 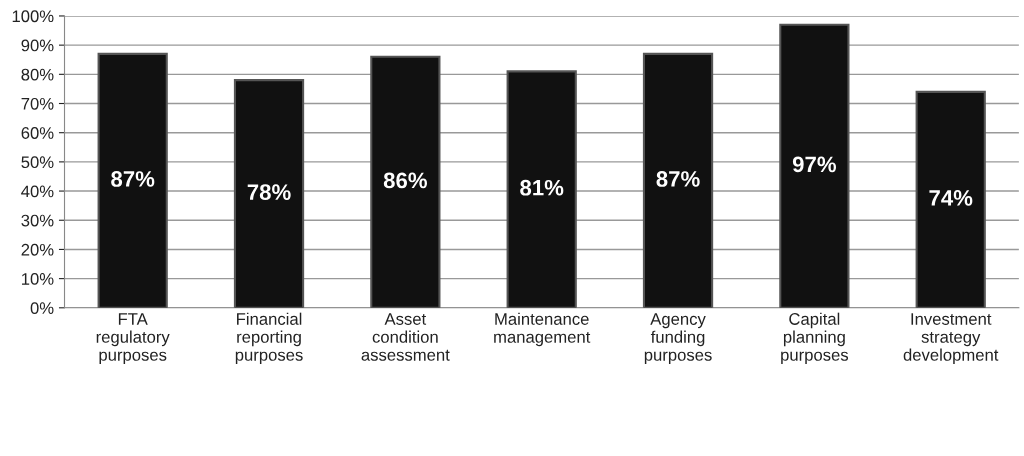 I want to click on y-tick-label: 30%, so click(x=37, y=220).